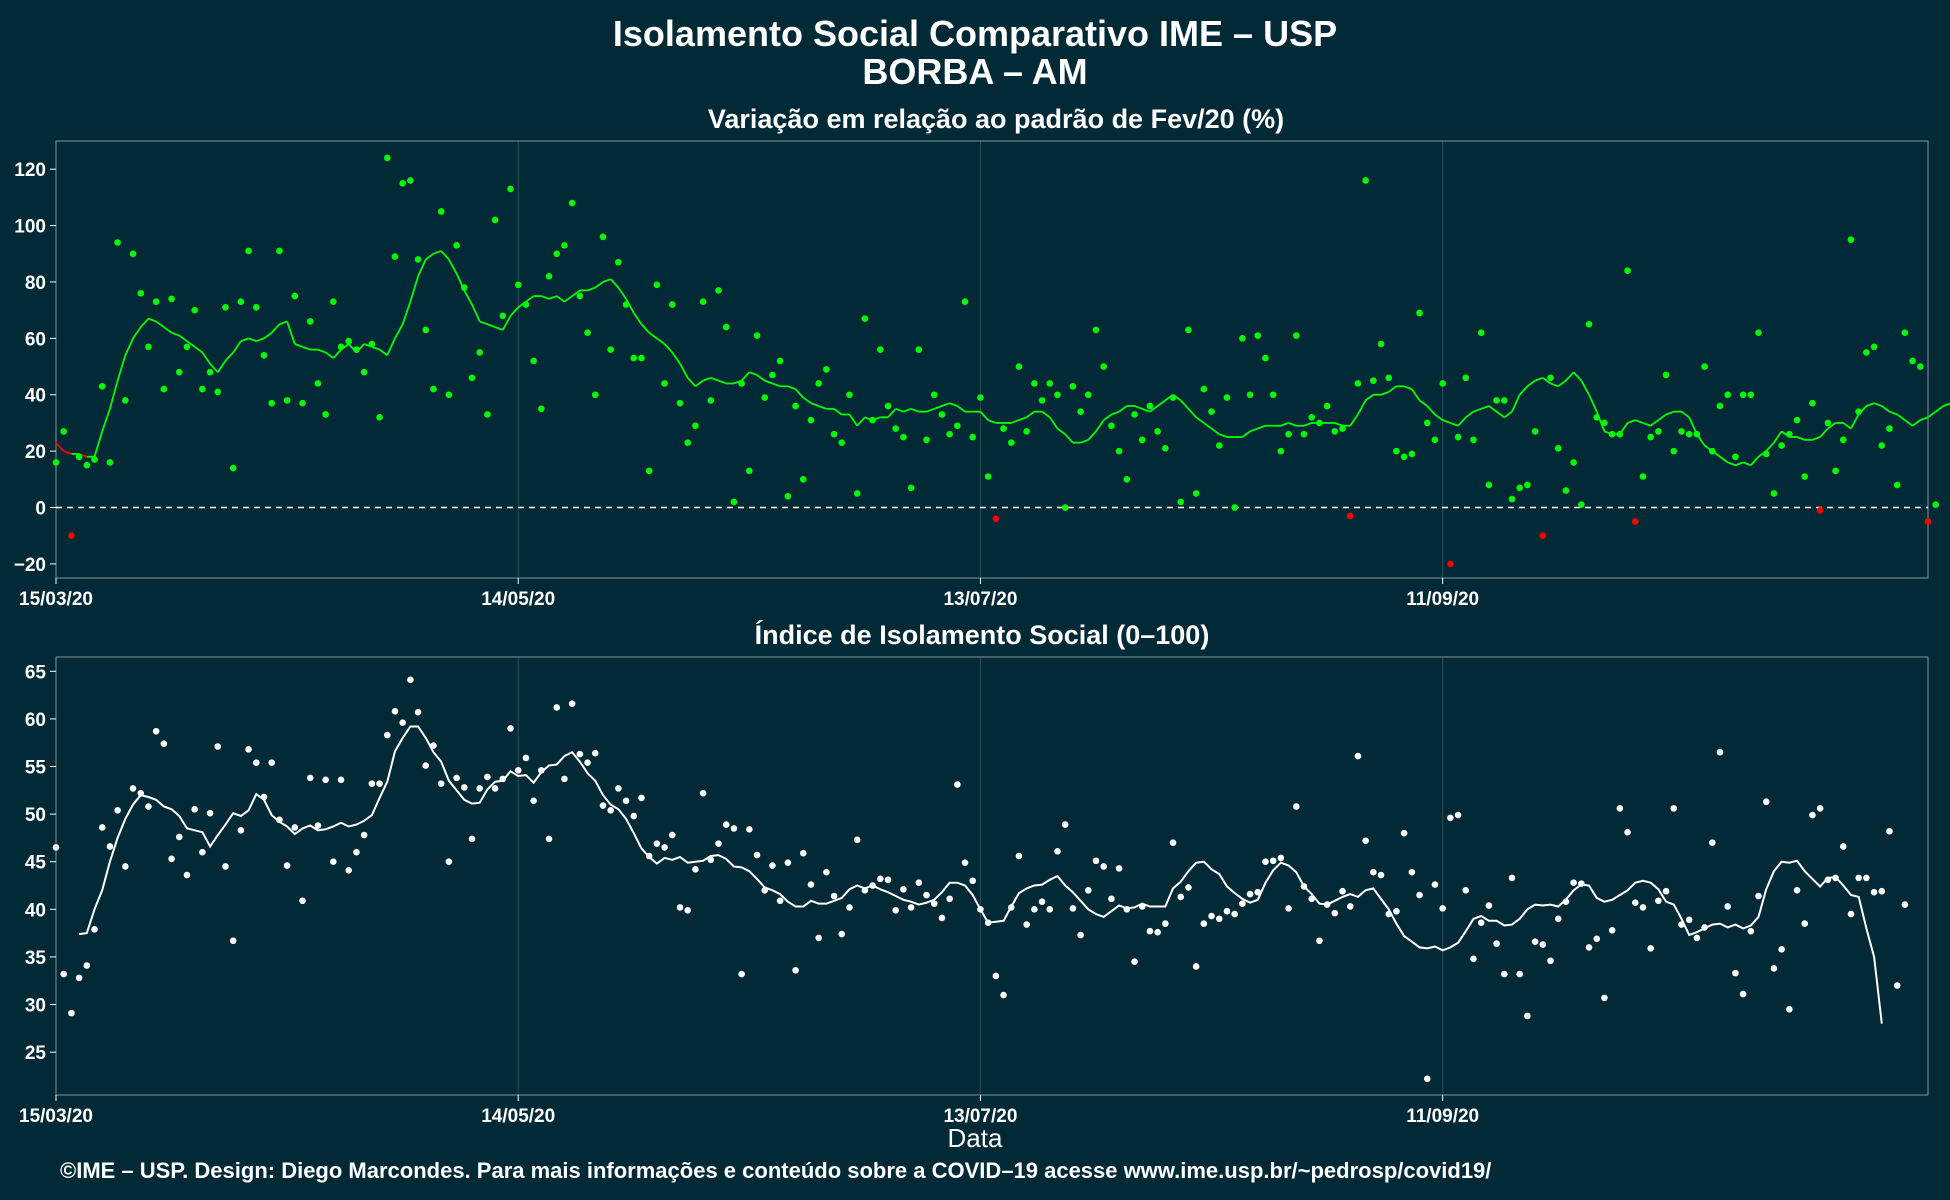 Image resolution: width=1950 pixels, height=1200 pixels. What do you see at coordinates (518, 599) in the screenshot?
I see `x-tick-label: 14/05/20` at bounding box center [518, 599].